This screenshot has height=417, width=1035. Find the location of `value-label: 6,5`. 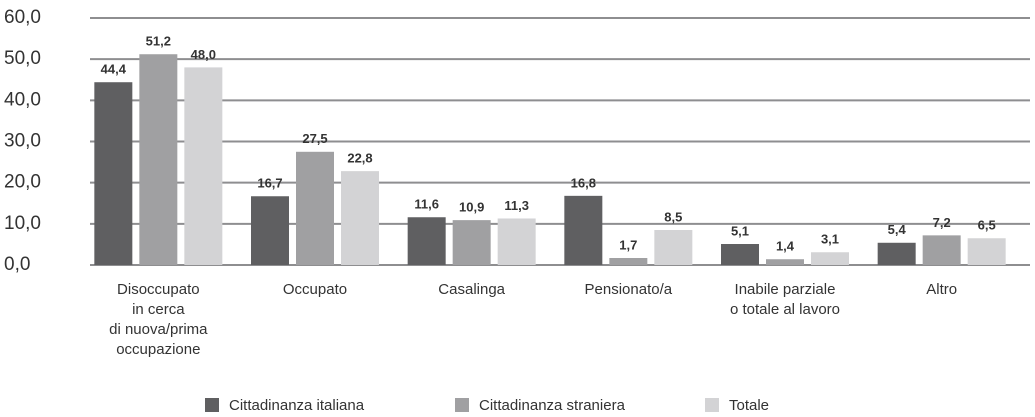

value-label: 6,5 is located at coordinates (987, 225).